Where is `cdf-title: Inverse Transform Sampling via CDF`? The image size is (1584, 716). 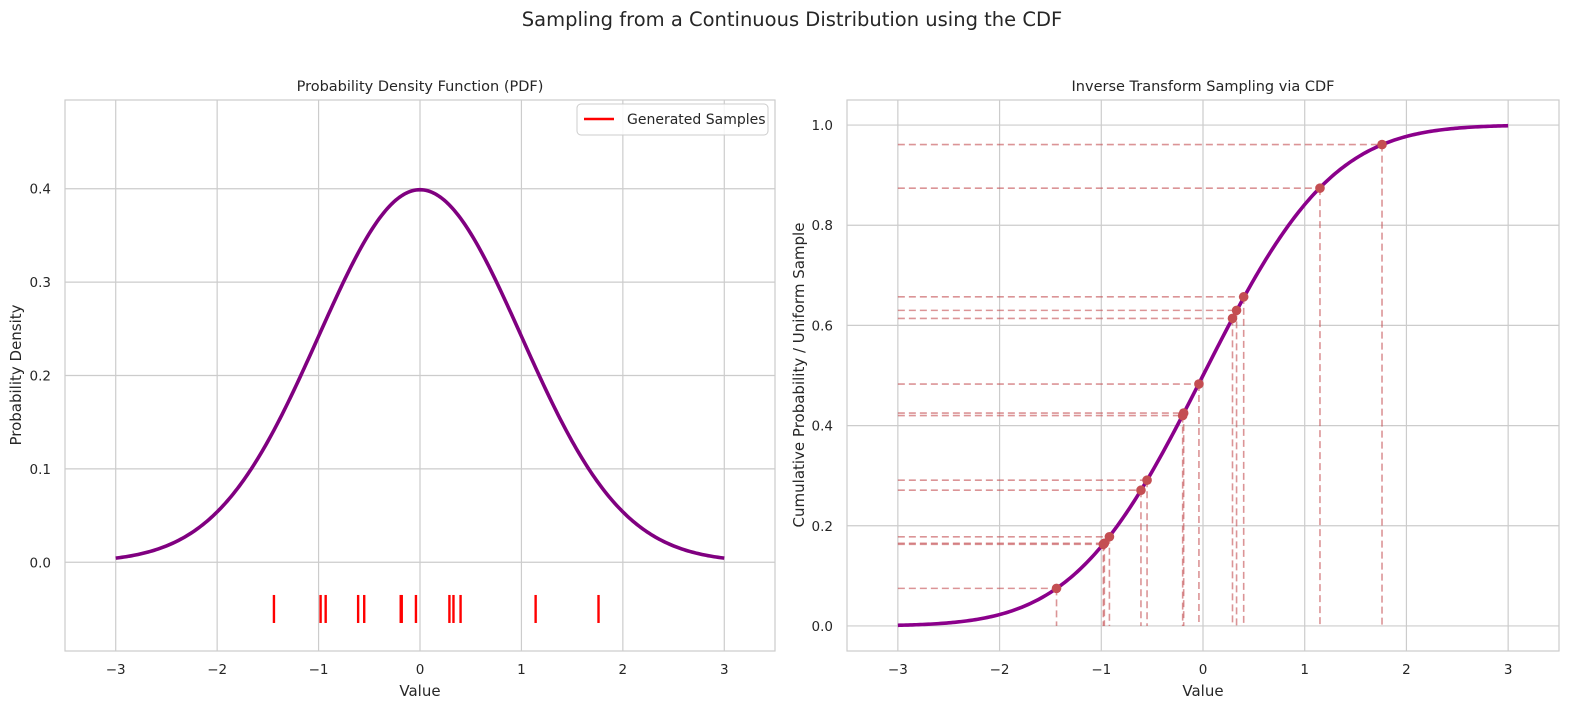
cdf-title: Inverse Transform Sampling via CDF is located at coordinates (1203, 87).